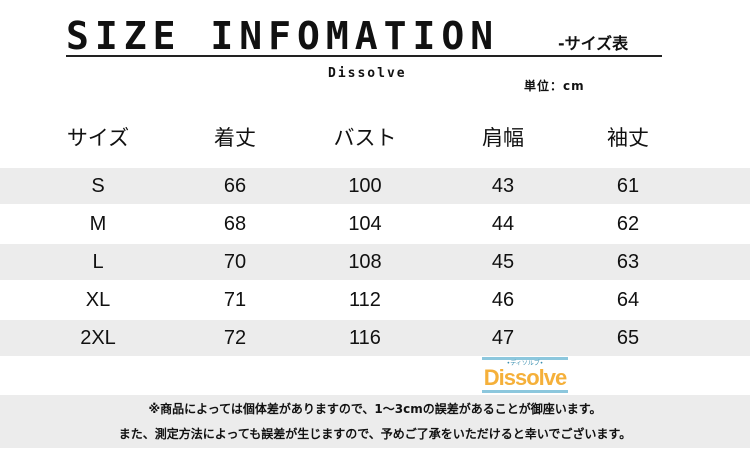 Image resolution: width=750 pixels, height=475 pixels. I want to click on brand-name: Dissolve, so click(367, 73).